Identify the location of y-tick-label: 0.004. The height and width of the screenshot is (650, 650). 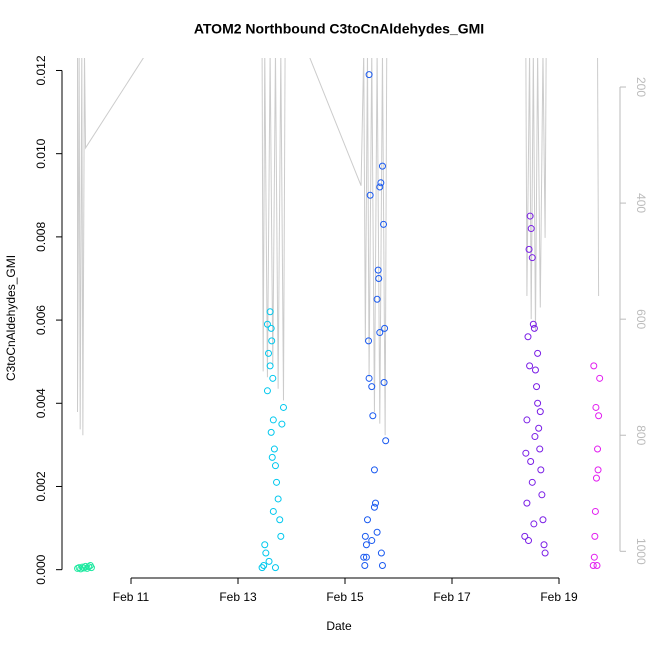
(41, 403).